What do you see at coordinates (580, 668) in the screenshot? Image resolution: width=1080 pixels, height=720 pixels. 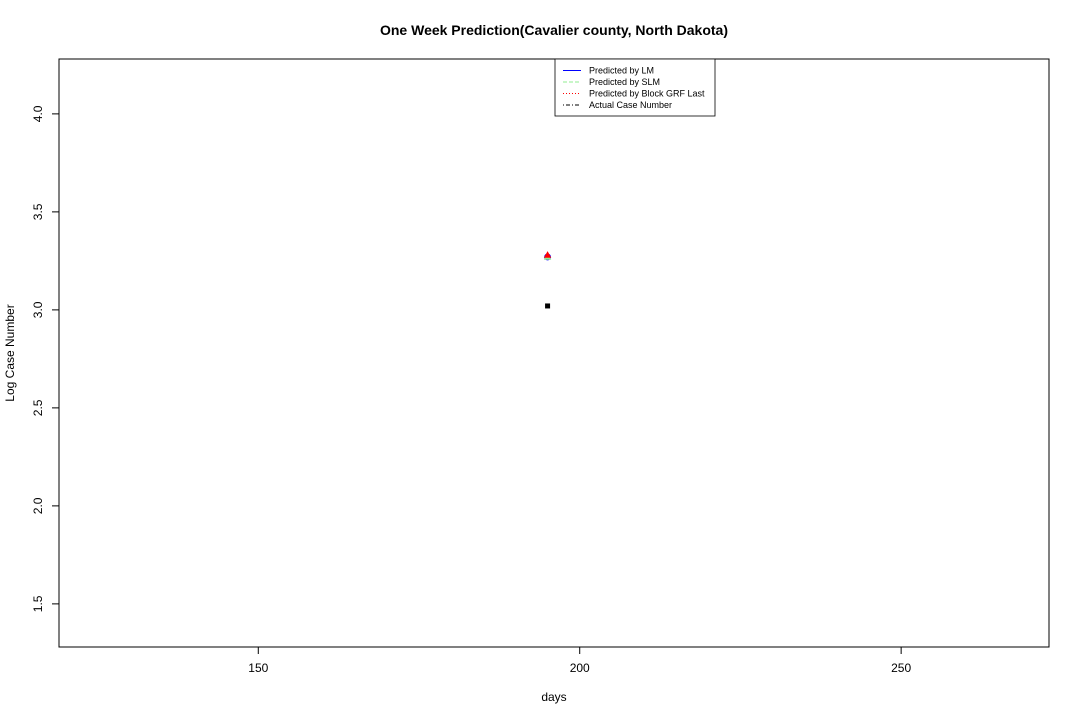 I see `x-tick-label: 200` at bounding box center [580, 668].